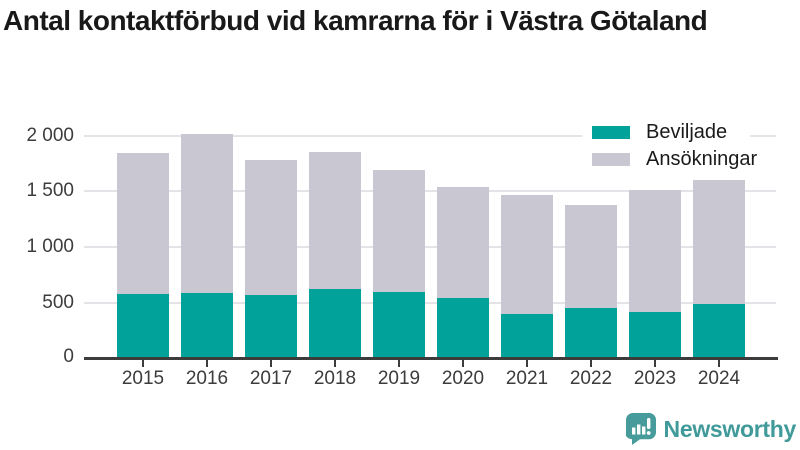  Describe the element at coordinates (640, 429) in the screenshot. I see `newsworthy-logo-icon` at that location.